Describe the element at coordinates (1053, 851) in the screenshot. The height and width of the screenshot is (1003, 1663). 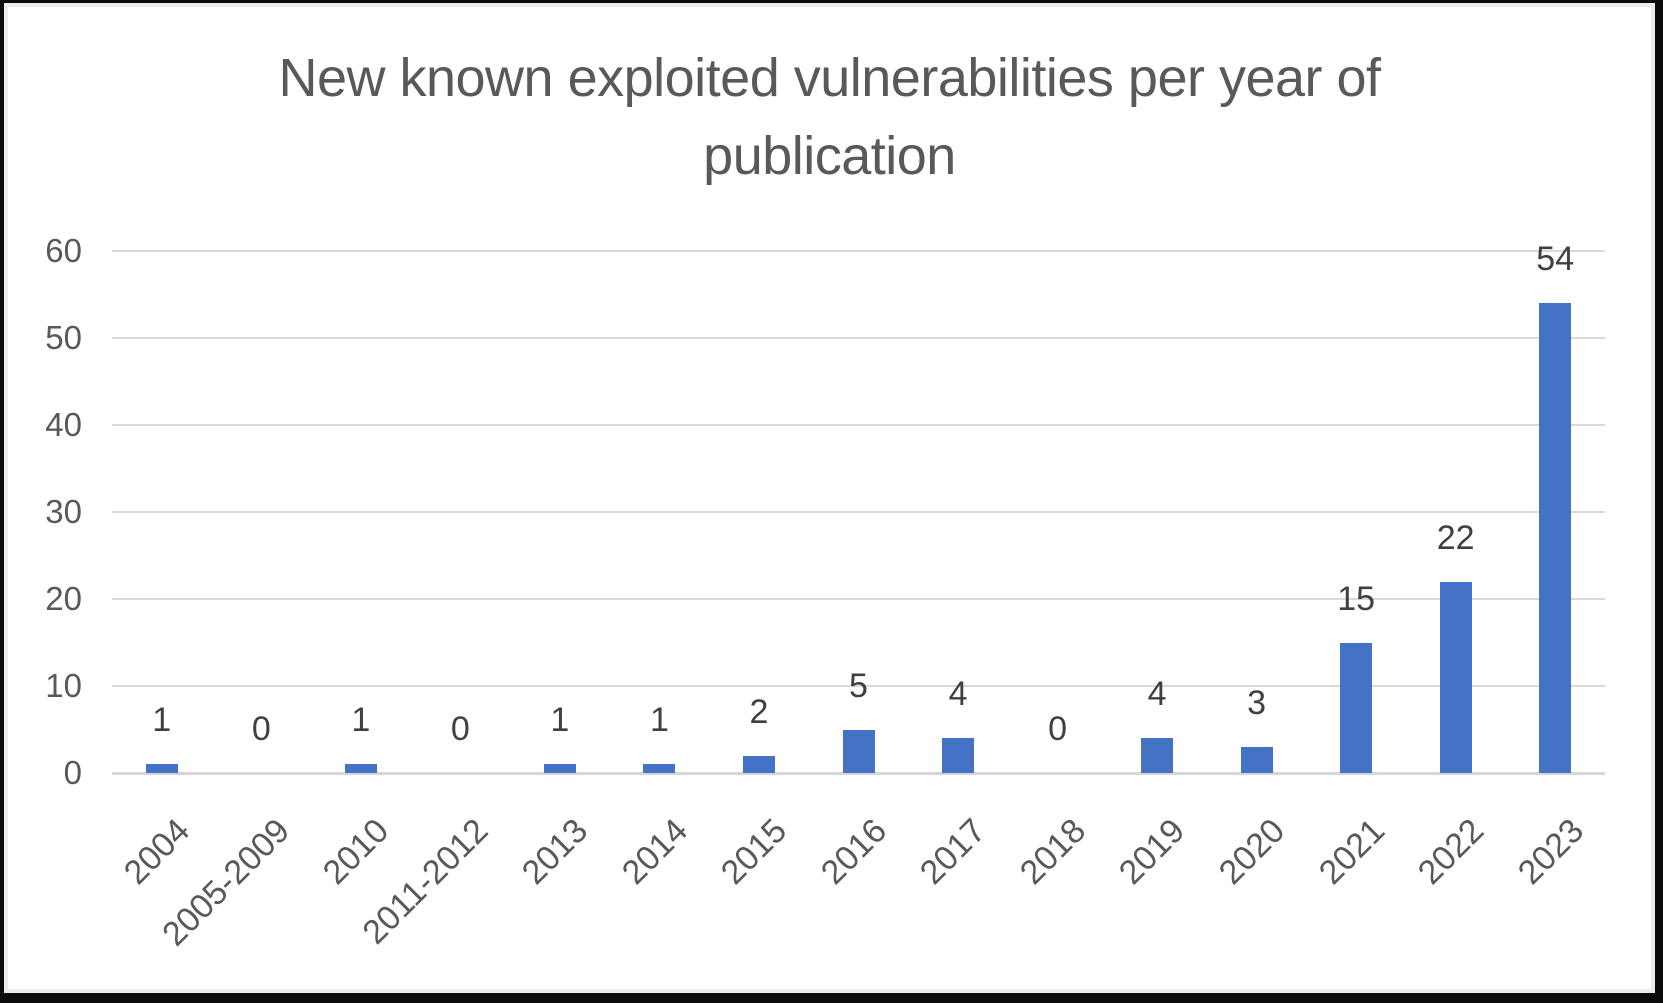
I see `x-tick-2018: 2018` at that location.